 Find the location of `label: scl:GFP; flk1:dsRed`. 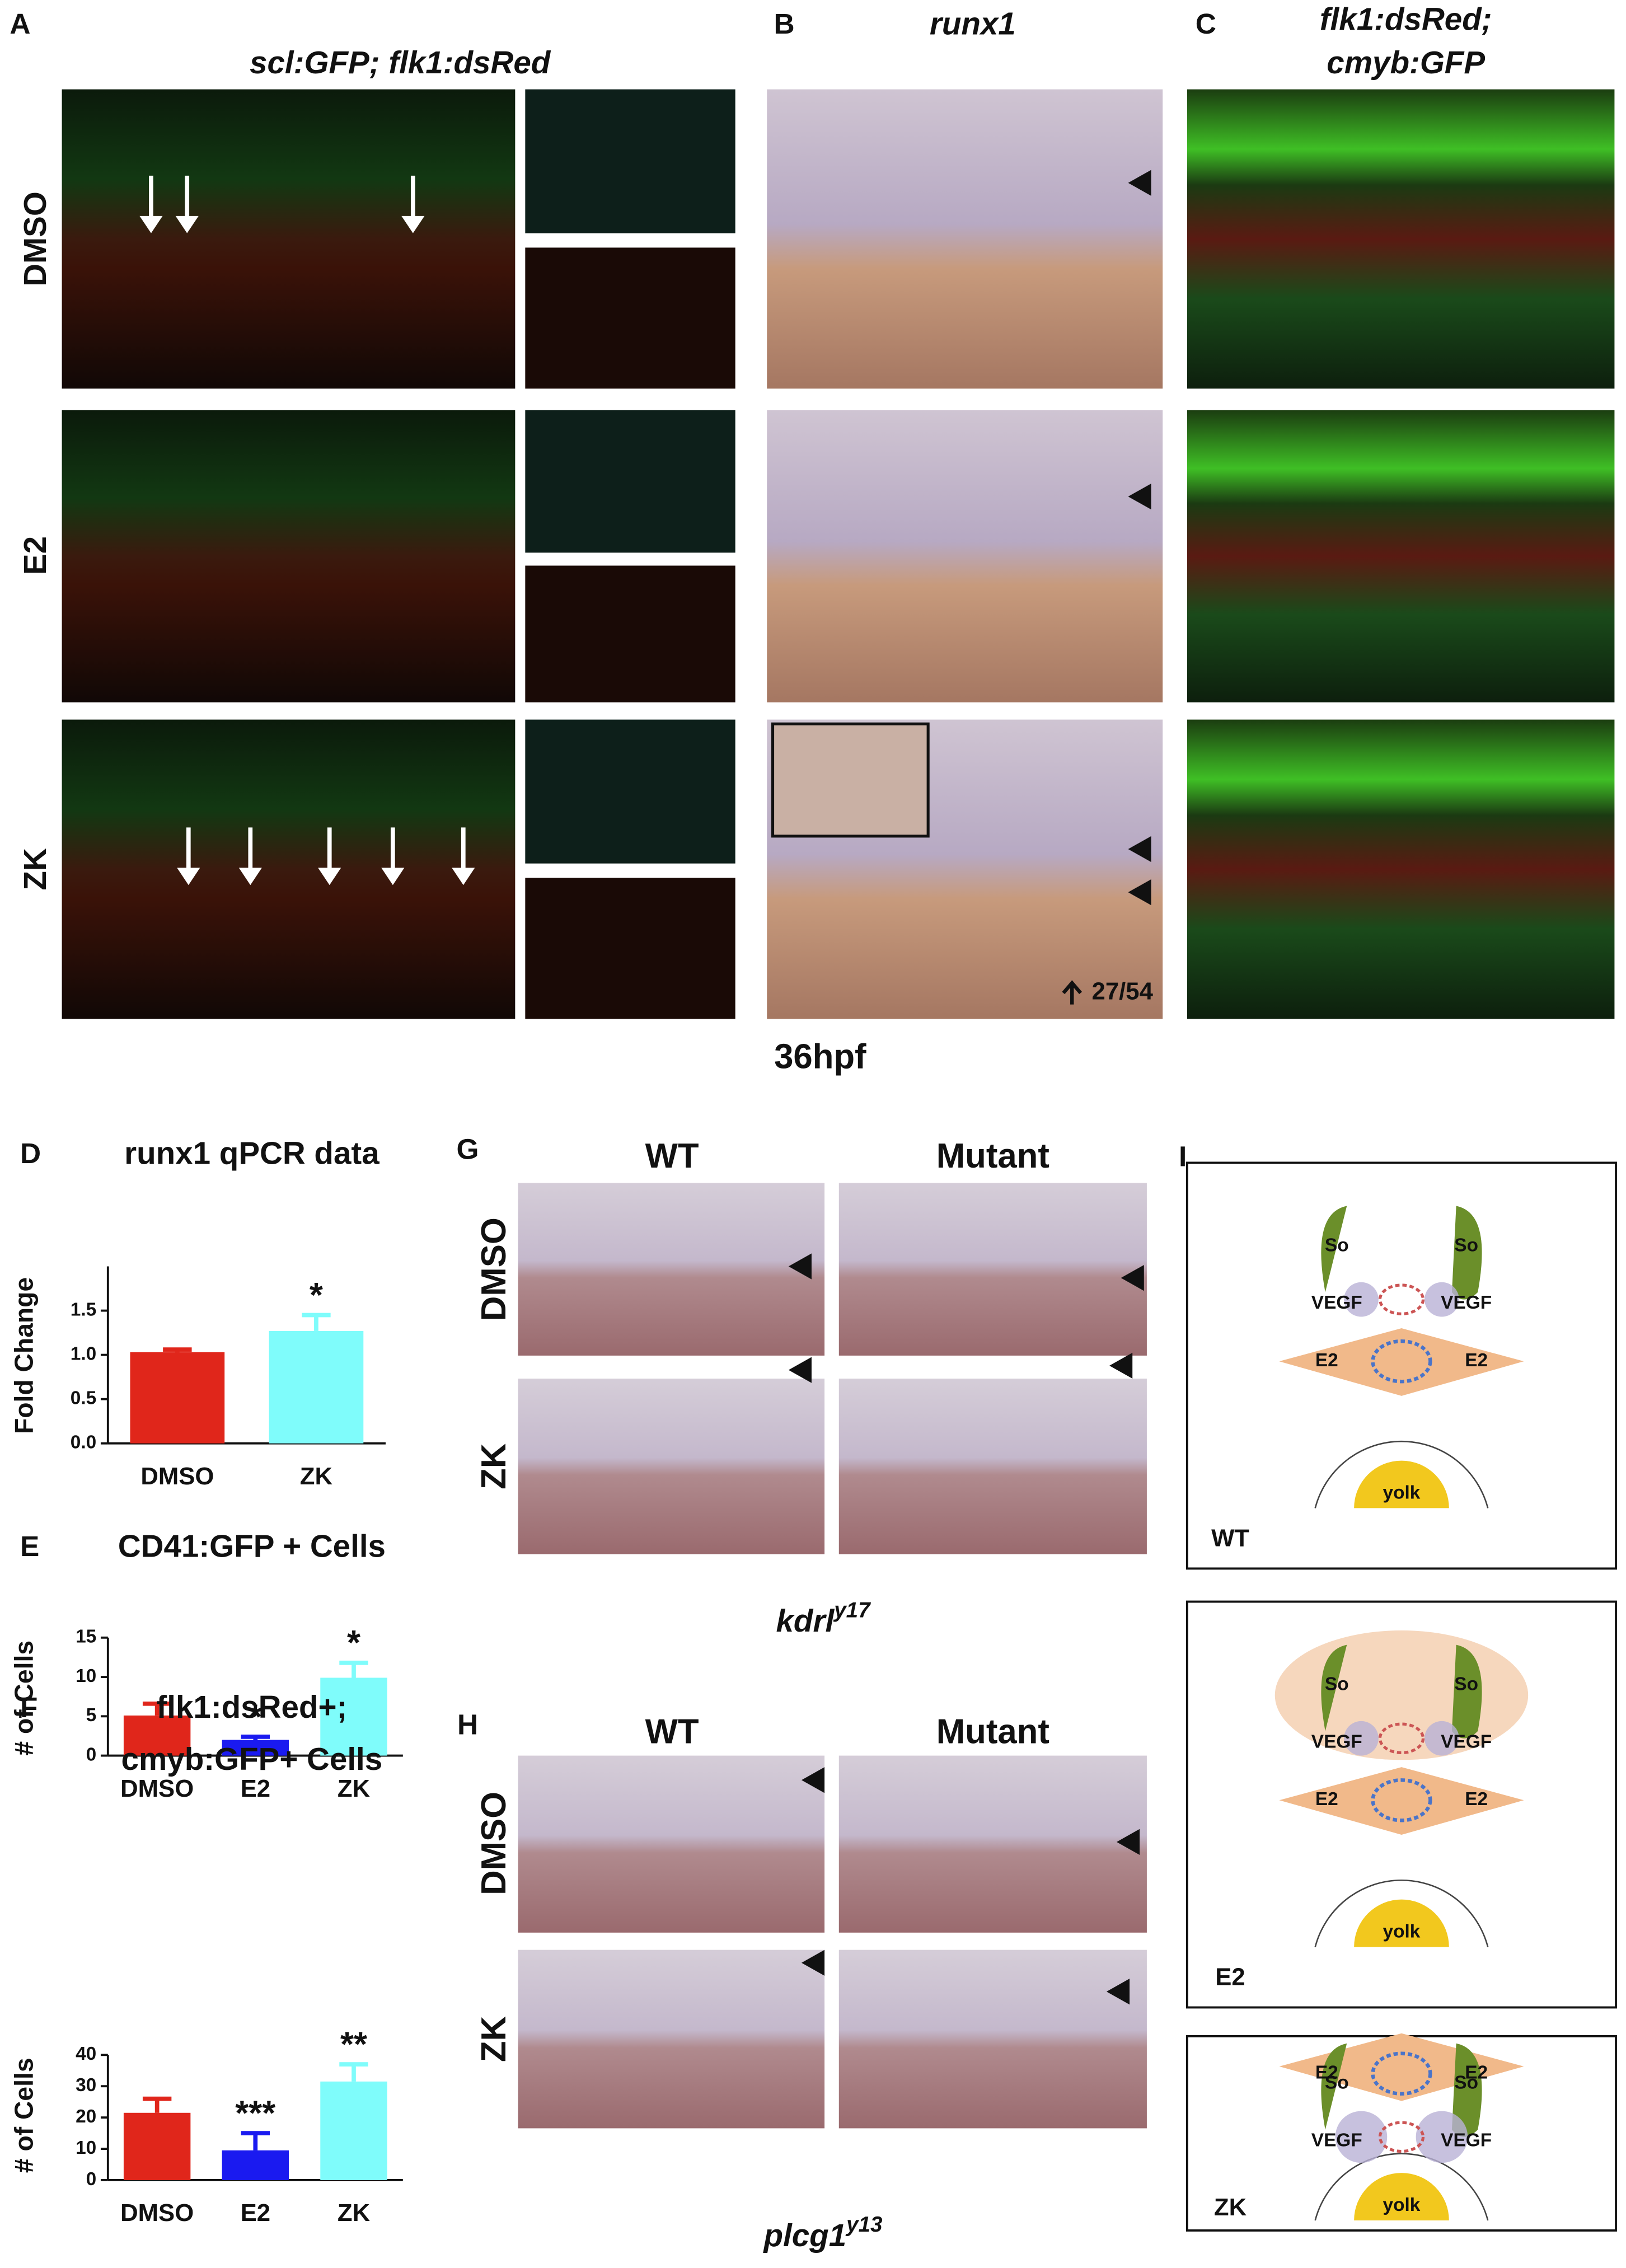

label: scl:GFP; flk1:dsRed is located at coordinates (400, 62).